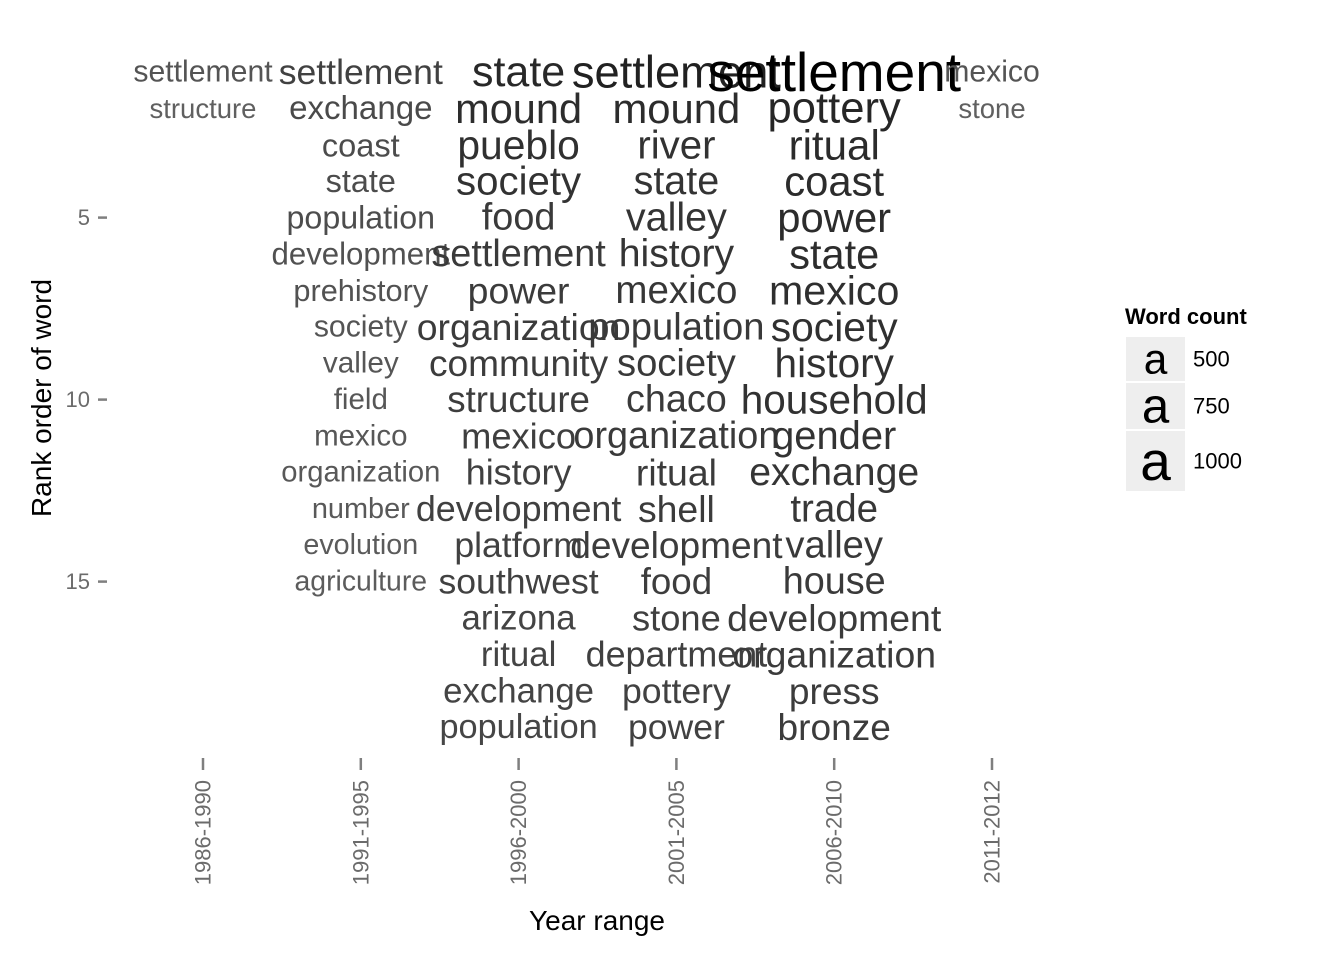 This screenshot has height=960, width=1344. I want to click on word-label: bronze, so click(834, 727).